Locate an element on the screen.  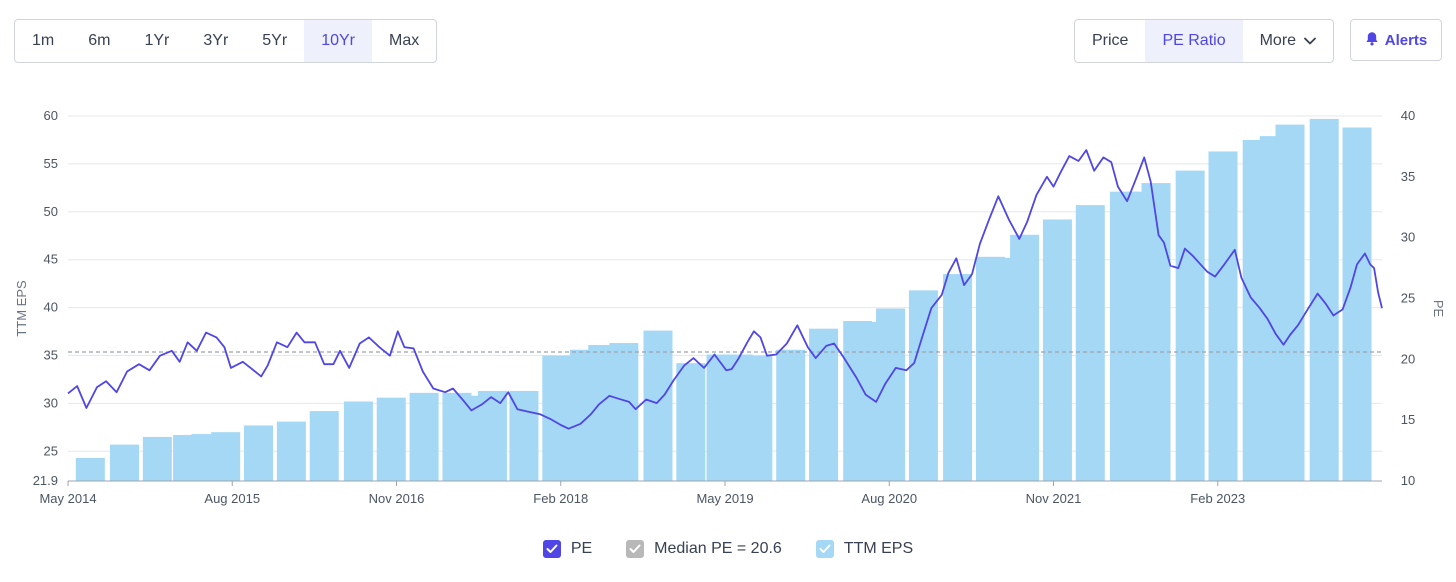
legend-label-ttm-eps: TTM EPS is located at coordinates (878, 548).